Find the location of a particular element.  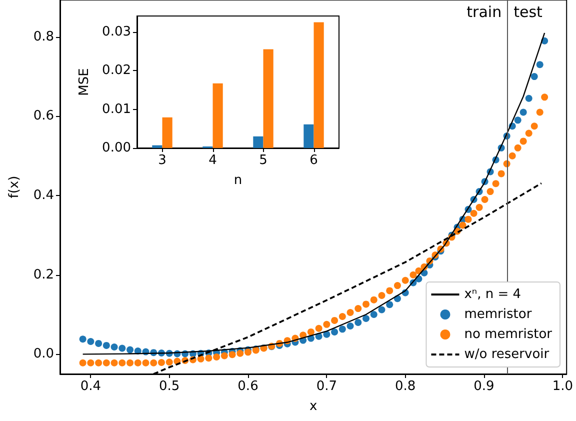

y-axis-title: MSE is located at coordinates (84, 82).